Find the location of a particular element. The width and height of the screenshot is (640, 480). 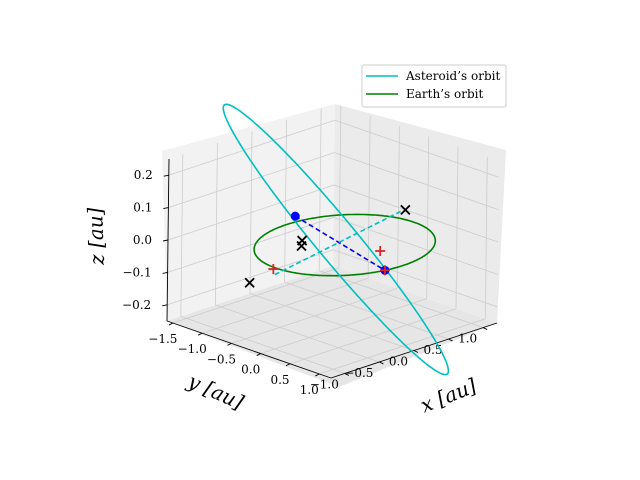

legend: Asteroid’s orbit Earth’s orbit is located at coordinates (434, 86).